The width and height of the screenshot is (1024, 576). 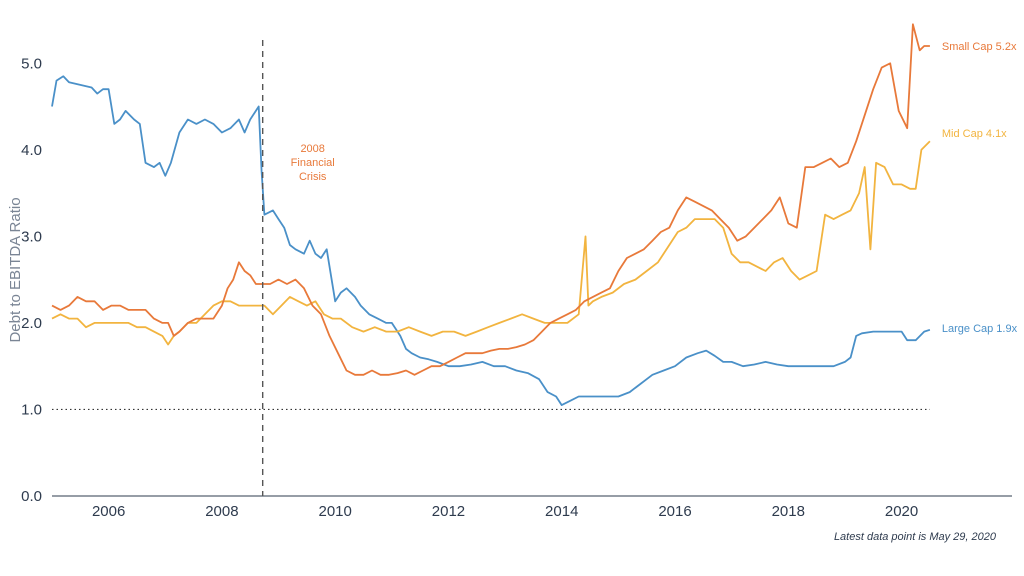 What do you see at coordinates (901, 511) in the screenshot?
I see `x-tick-label: 2020` at bounding box center [901, 511].